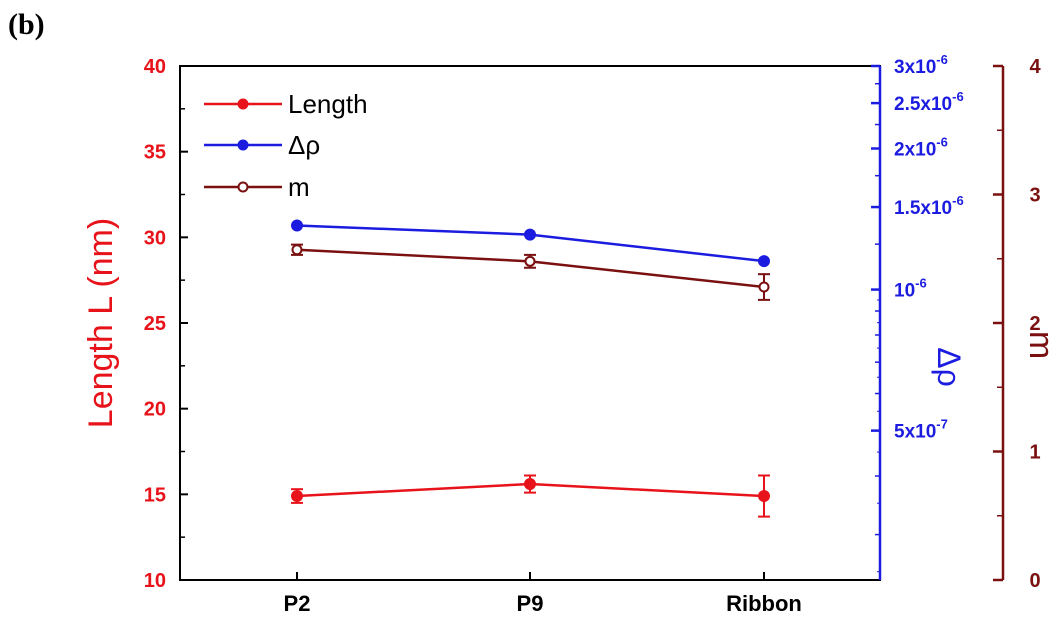 This screenshot has height=617, width=1056. Describe the element at coordinates (304, 145) in the screenshot. I see `legend-label: Δρ` at that location.